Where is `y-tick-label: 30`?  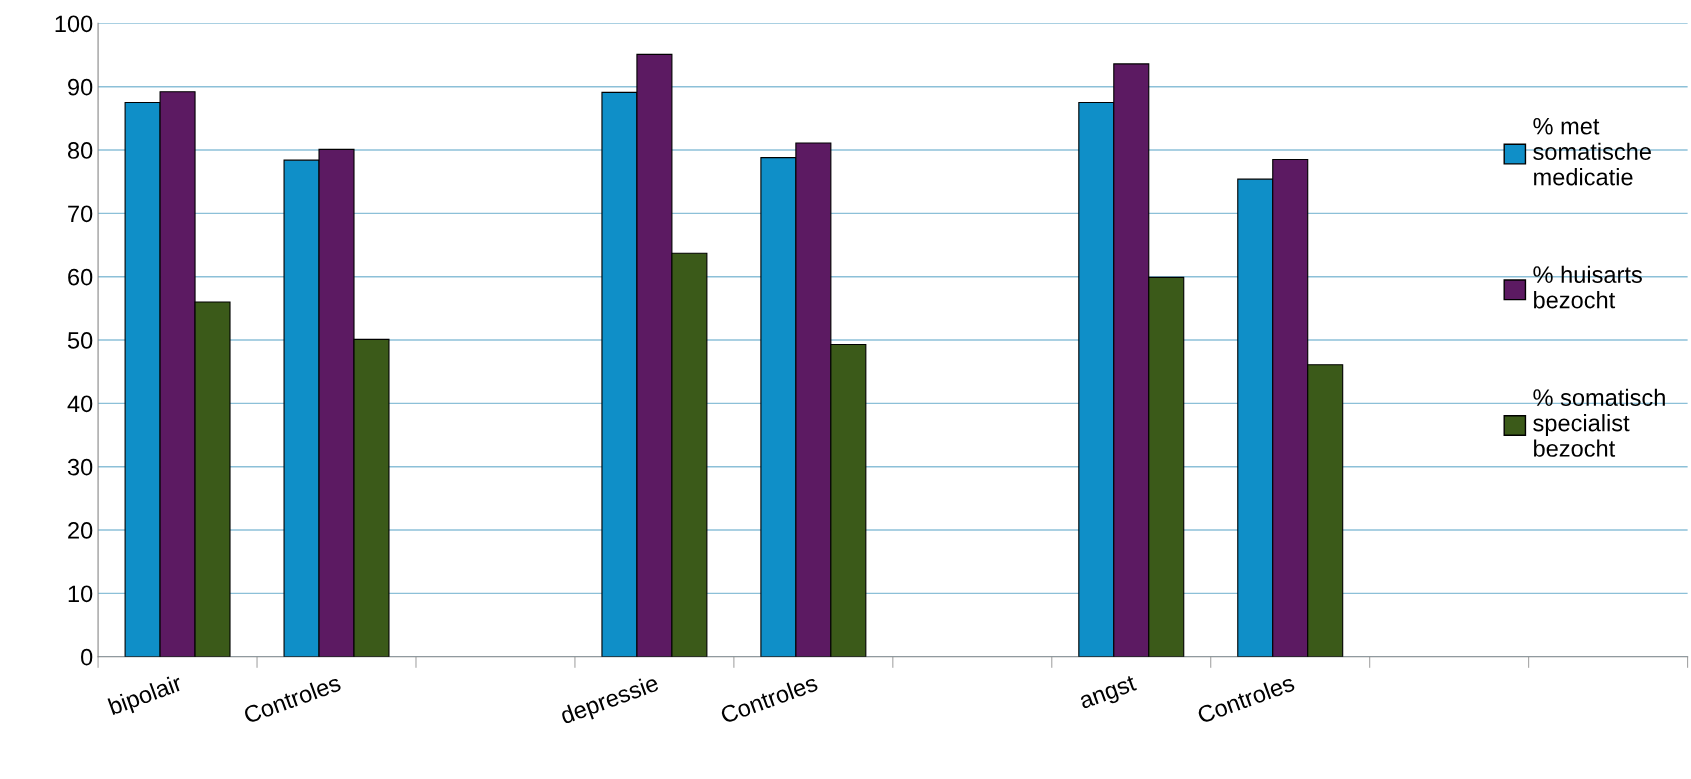 y-tick-label: 30 is located at coordinates (80, 467).